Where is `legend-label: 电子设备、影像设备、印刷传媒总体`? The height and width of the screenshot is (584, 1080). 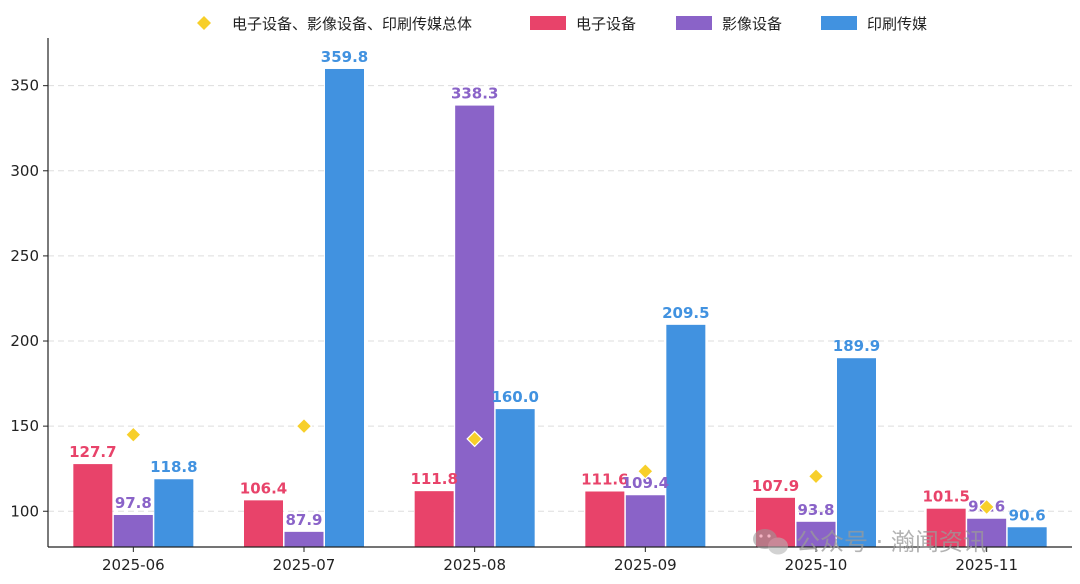
legend-label: 电子设备、影像设备、印刷传媒总体 is located at coordinates (352, 24).